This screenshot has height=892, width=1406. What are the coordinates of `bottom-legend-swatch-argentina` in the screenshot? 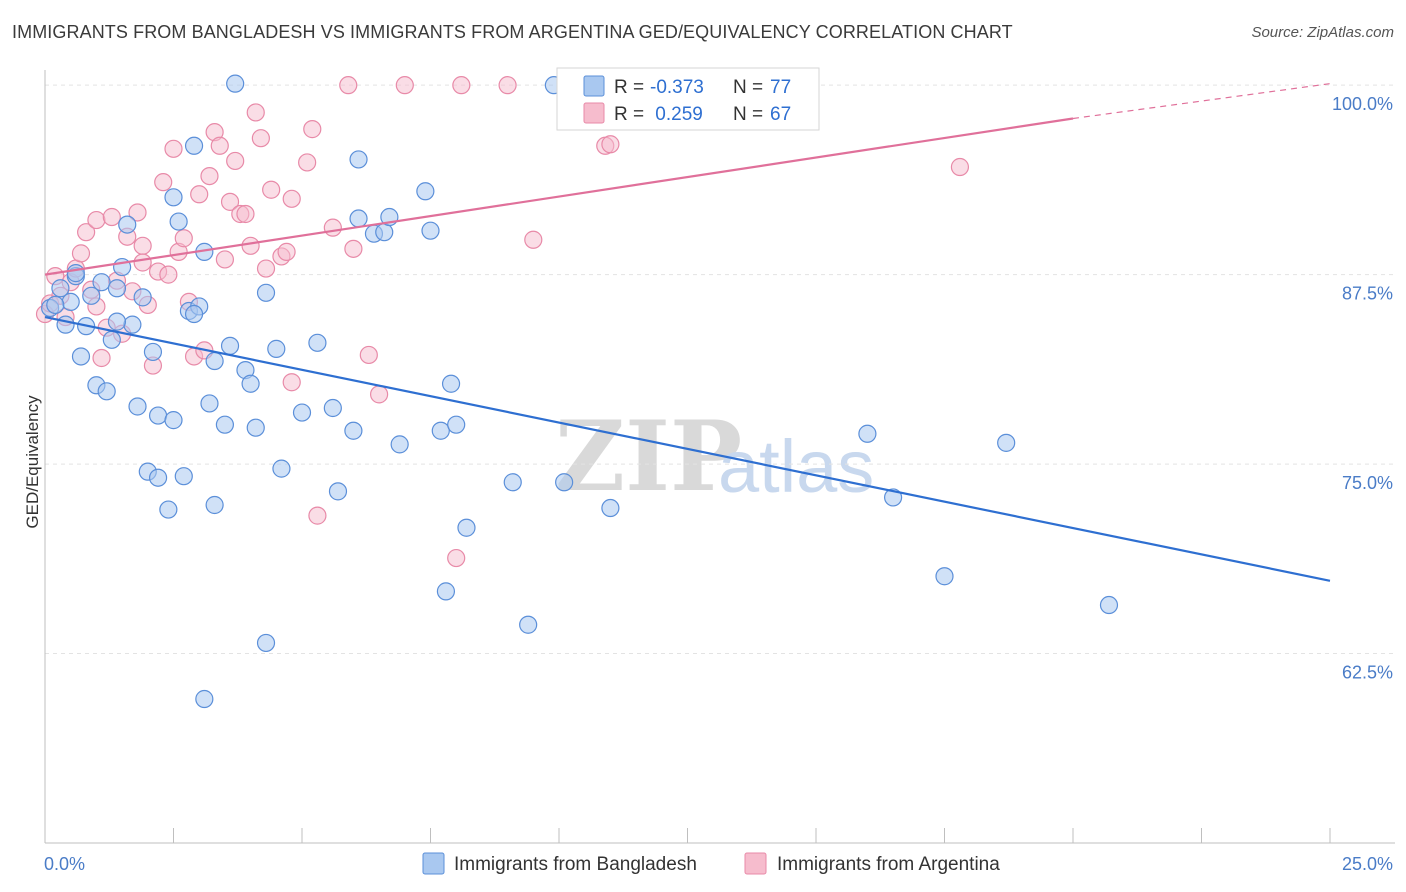 It's located at (755, 863).